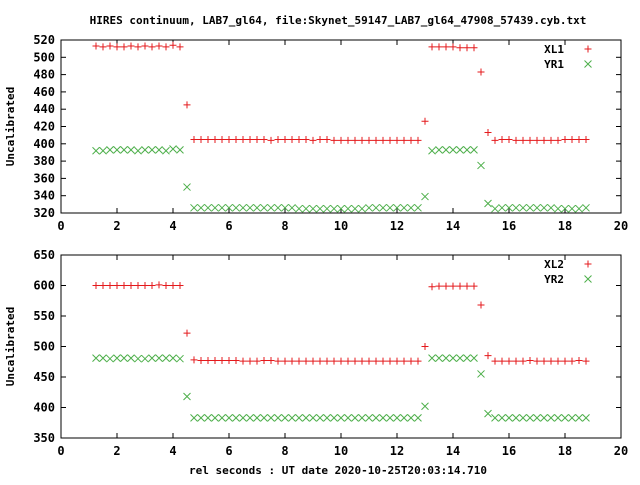 The width and height of the screenshot is (640, 485). I want to click on y-tick-label: 600, so click(44, 286).